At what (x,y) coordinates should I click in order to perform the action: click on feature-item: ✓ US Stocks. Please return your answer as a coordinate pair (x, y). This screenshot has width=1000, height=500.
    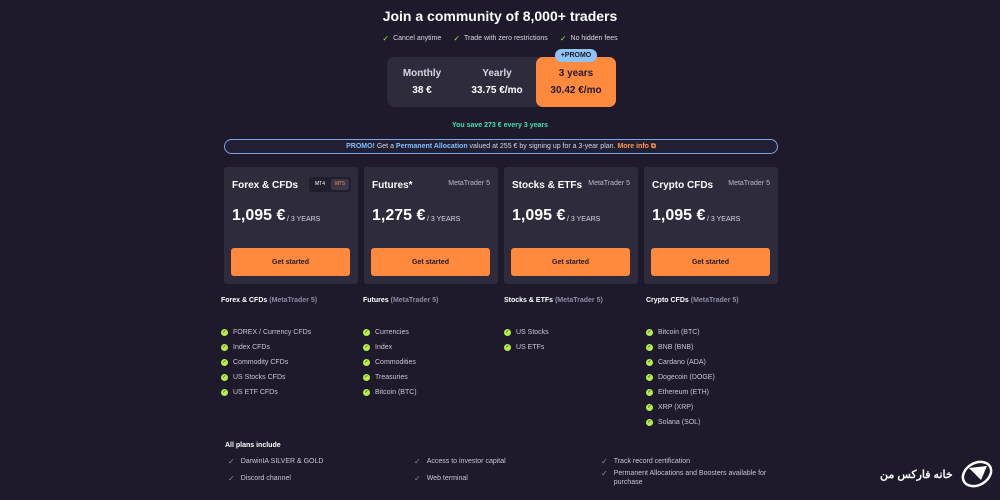
    Looking at the image, I should click on (526, 332).